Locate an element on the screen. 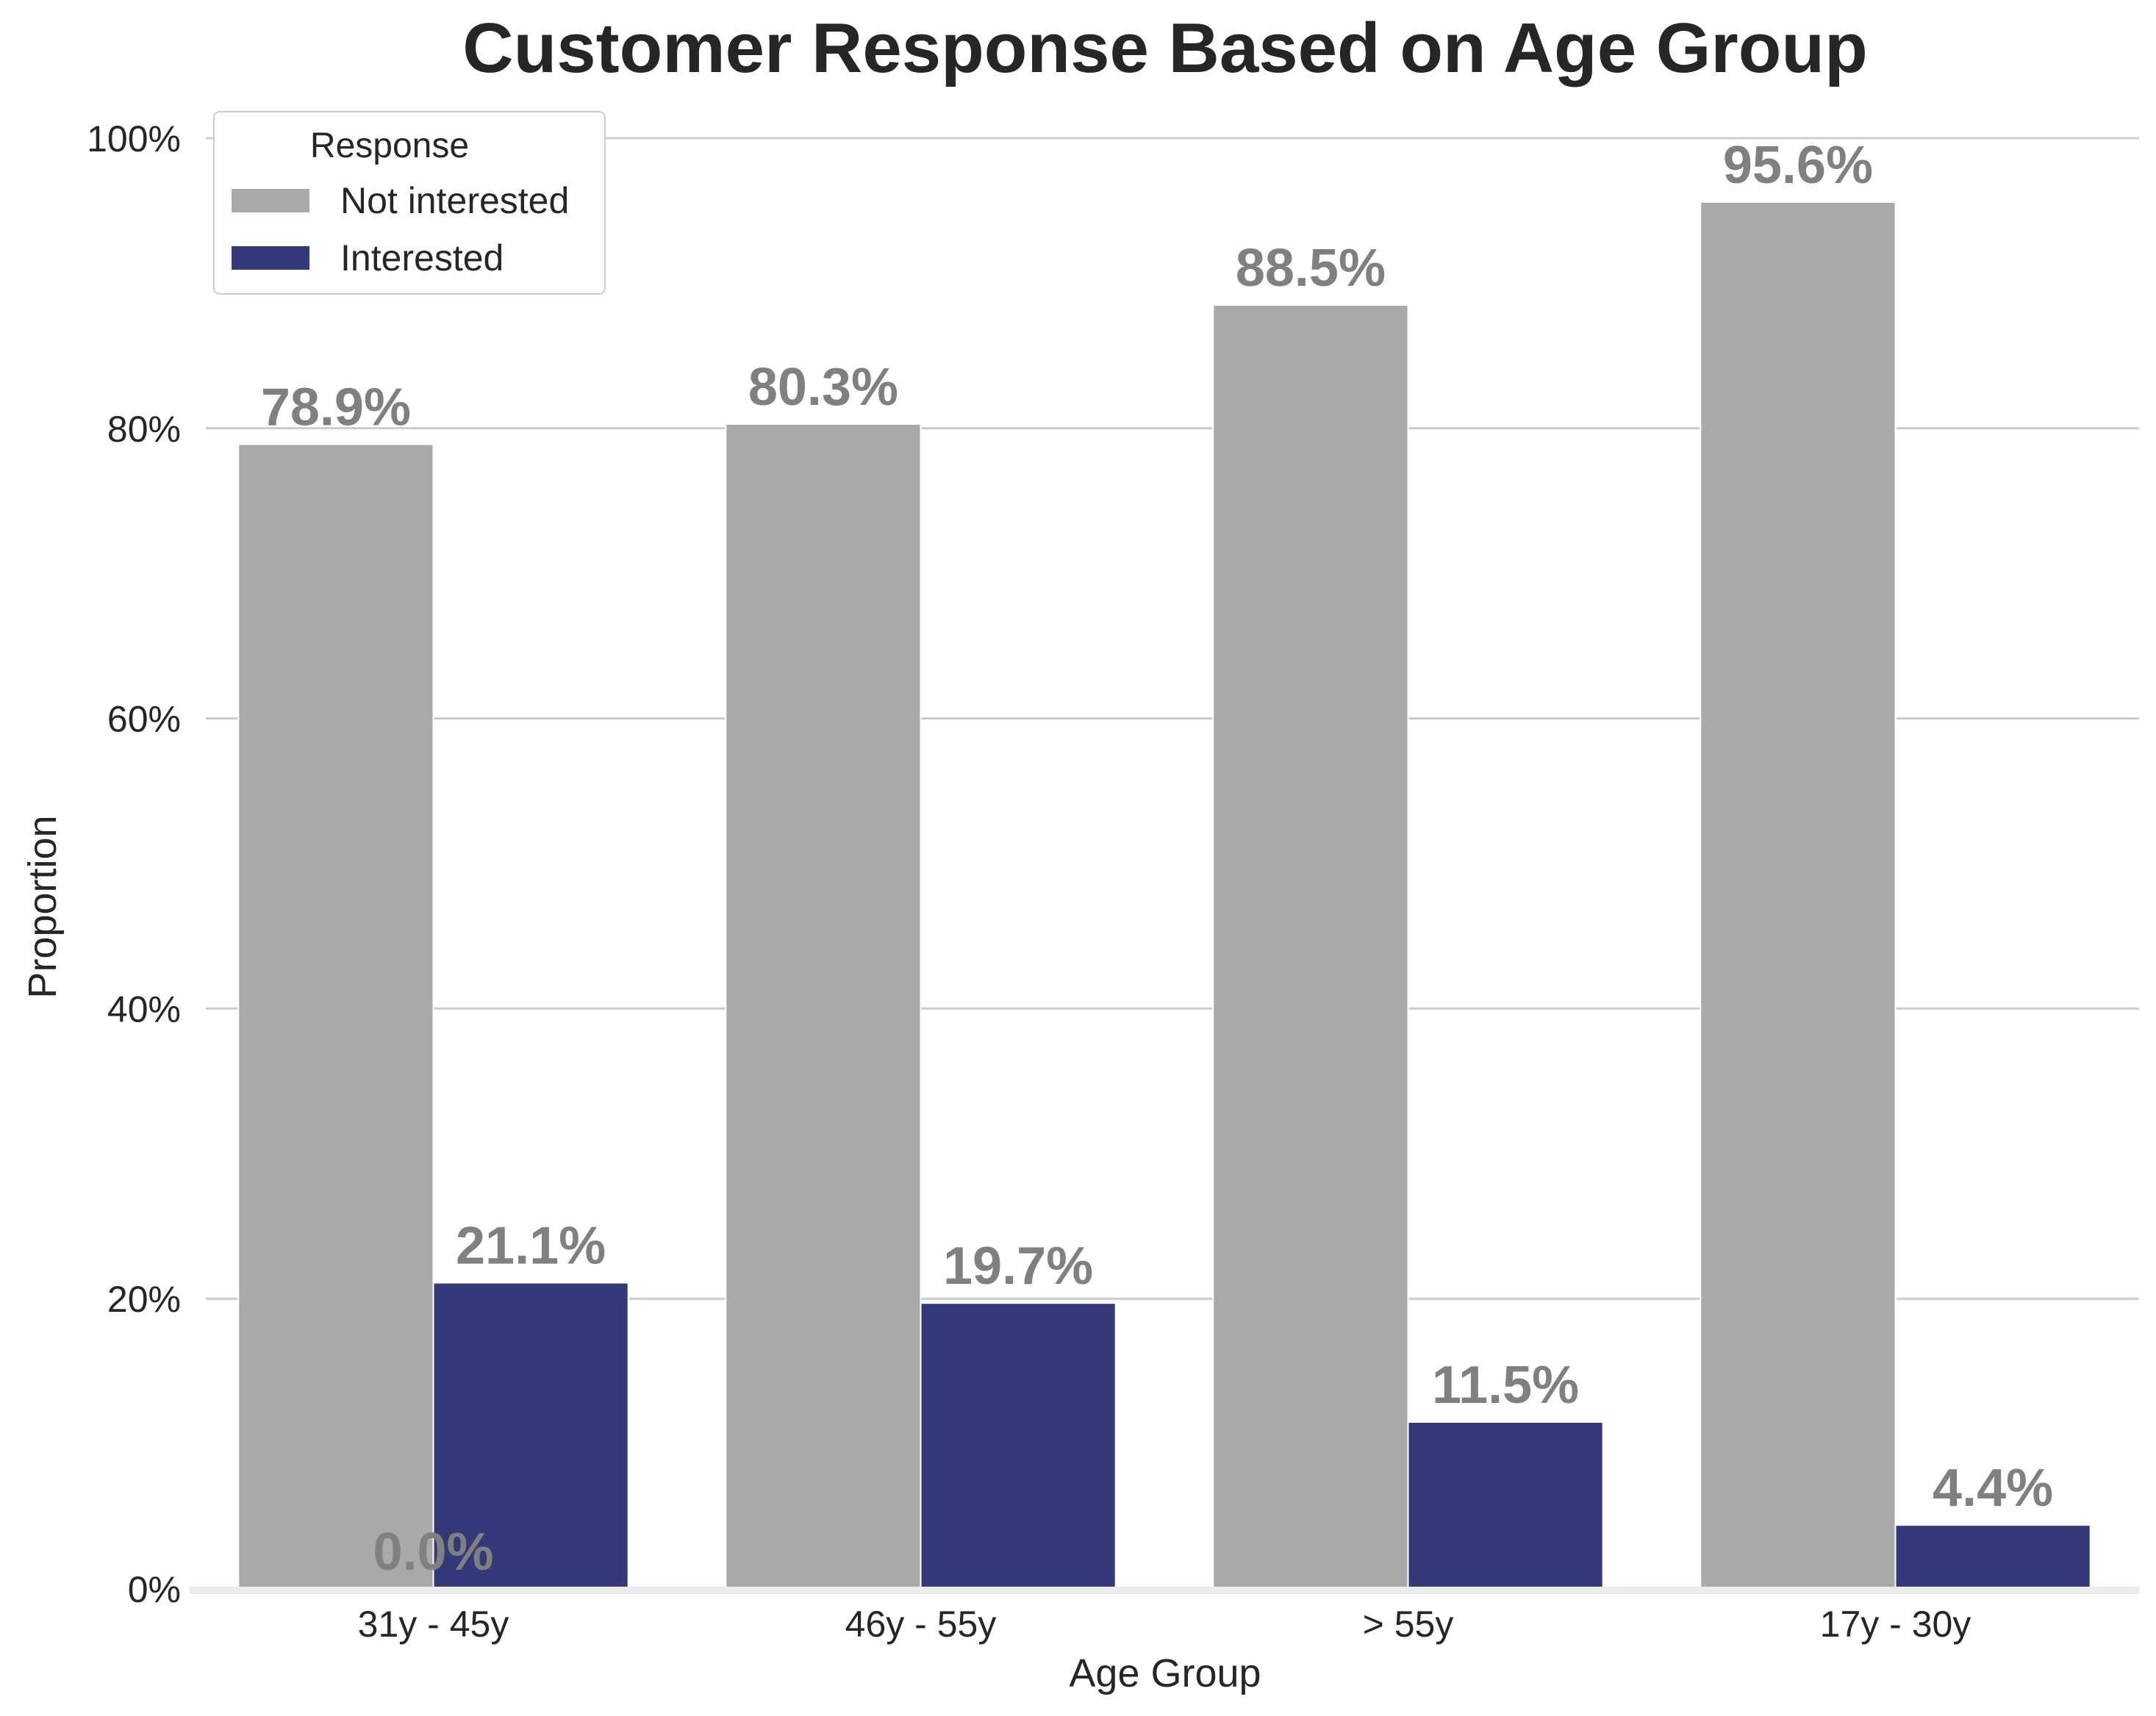 The image size is (2156, 1716). annotation-zero-label: 0.0% is located at coordinates (433, 1552).